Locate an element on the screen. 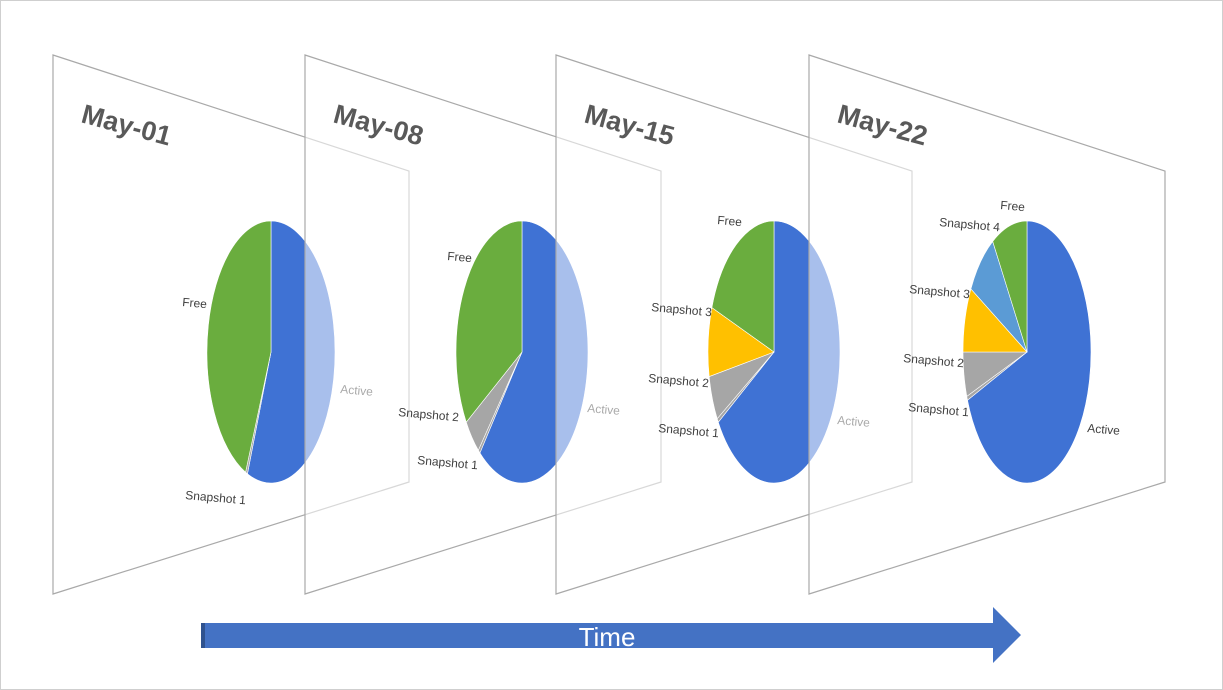 This screenshot has width=1223, height=690. time-arrow: Time is located at coordinates (611, 635).